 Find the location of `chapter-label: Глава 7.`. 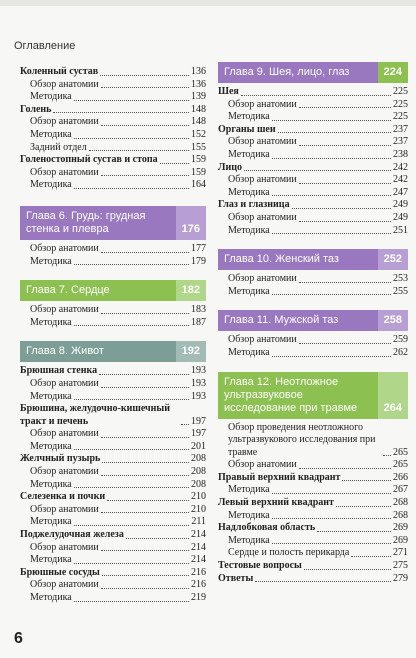

chapter-label: Глава 7. is located at coordinates (47, 290).